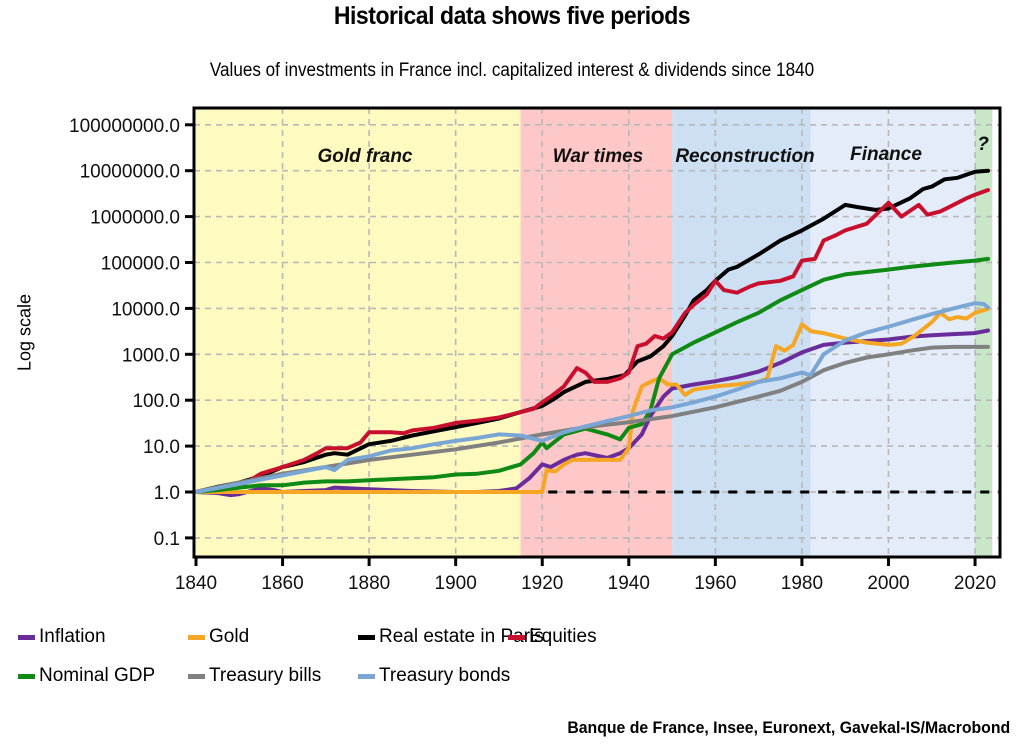 The width and height of the screenshot is (1024, 750). I want to click on legend-item: Treasury bills, so click(254, 676).